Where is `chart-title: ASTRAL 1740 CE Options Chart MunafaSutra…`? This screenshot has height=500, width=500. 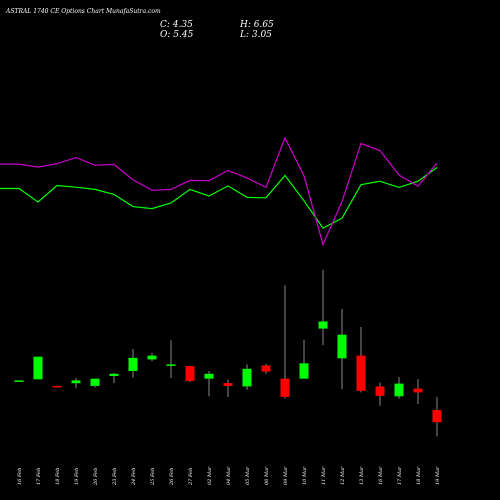 chart-title: ASTRAL 1740 CE Options Chart MunafaSutra… is located at coordinates (83, 11).